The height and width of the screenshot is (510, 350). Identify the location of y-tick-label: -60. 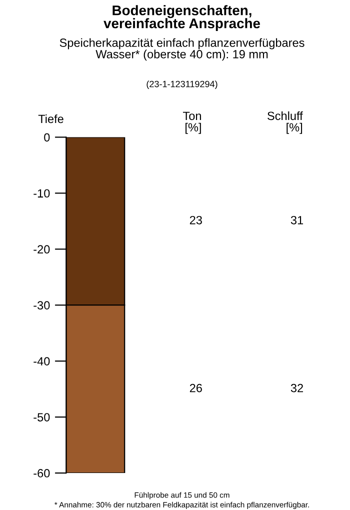
(42, 473).